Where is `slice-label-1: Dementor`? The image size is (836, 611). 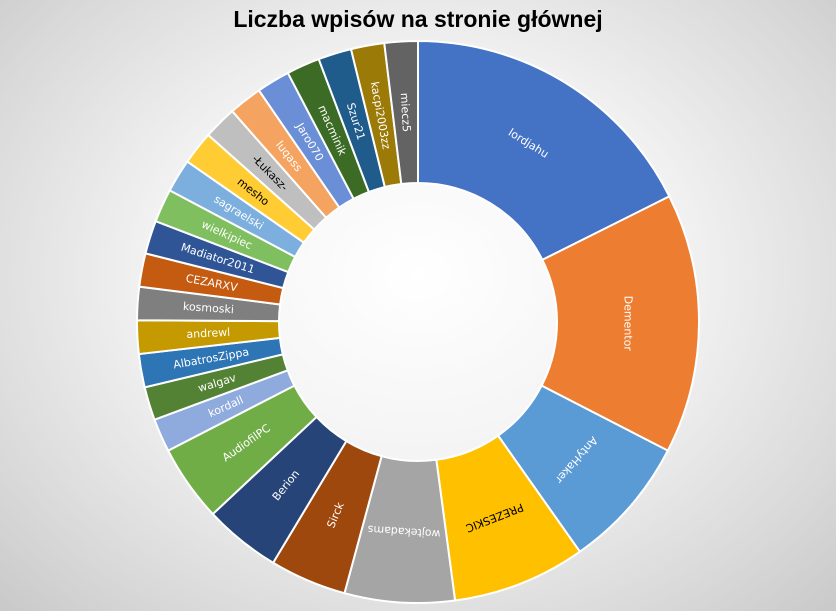
slice-label-1: Dementor is located at coordinates (627, 324).